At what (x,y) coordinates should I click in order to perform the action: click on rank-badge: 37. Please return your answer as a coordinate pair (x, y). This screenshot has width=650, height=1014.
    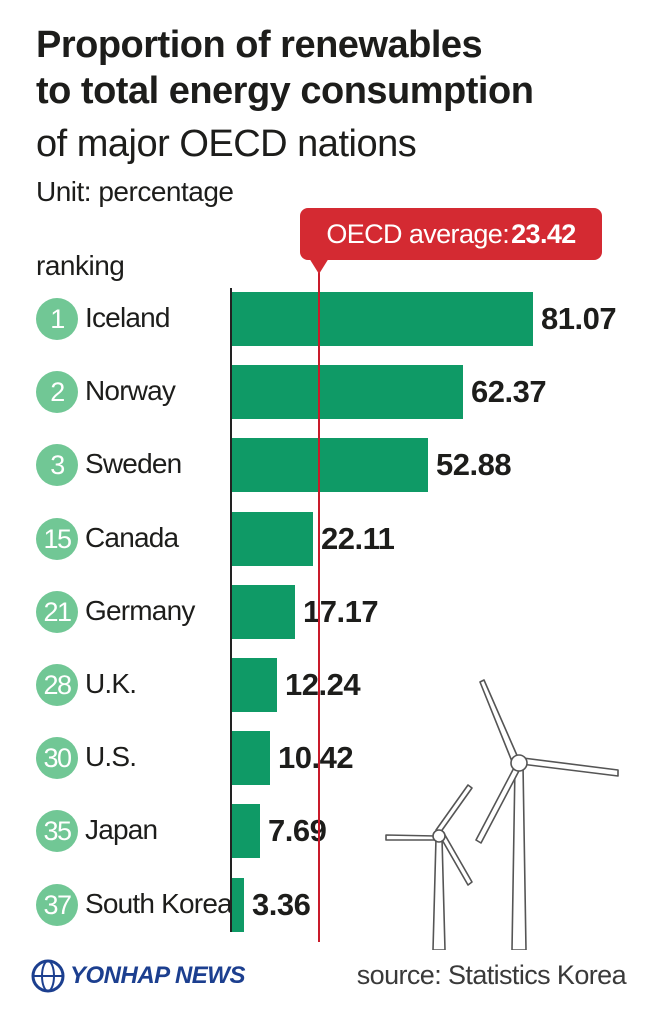
    Looking at the image, I should click on (57, 905).